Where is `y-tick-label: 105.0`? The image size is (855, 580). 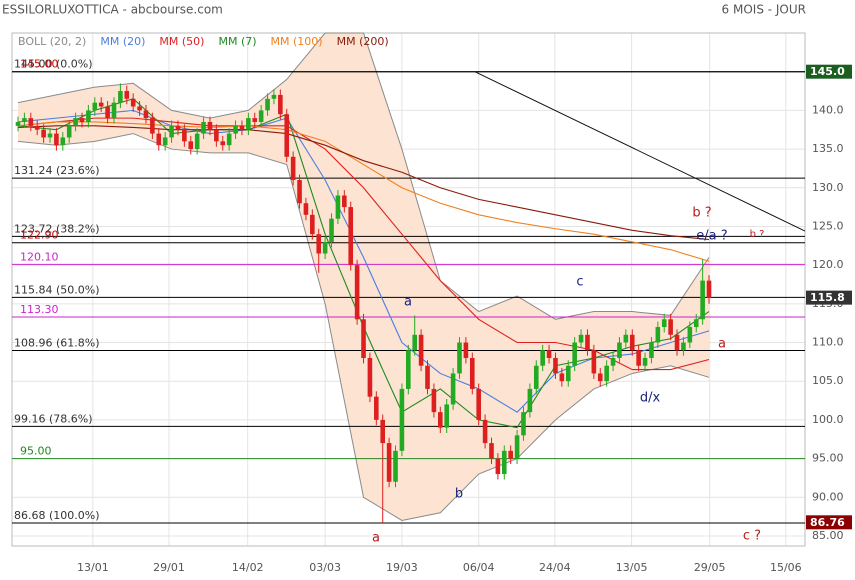
y-tick-label: 105.0 is located at coordinates (828, 380).